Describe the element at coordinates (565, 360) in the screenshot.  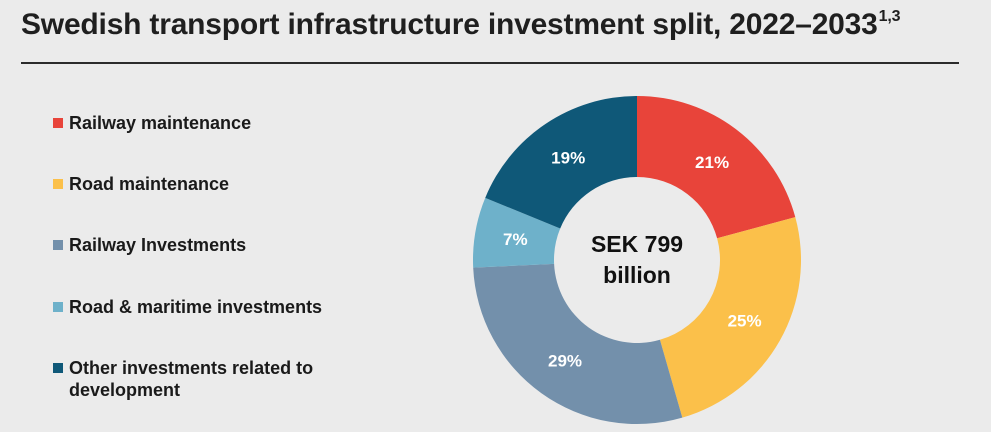
I see `slice-label-railway-investments: 29%` at that location.